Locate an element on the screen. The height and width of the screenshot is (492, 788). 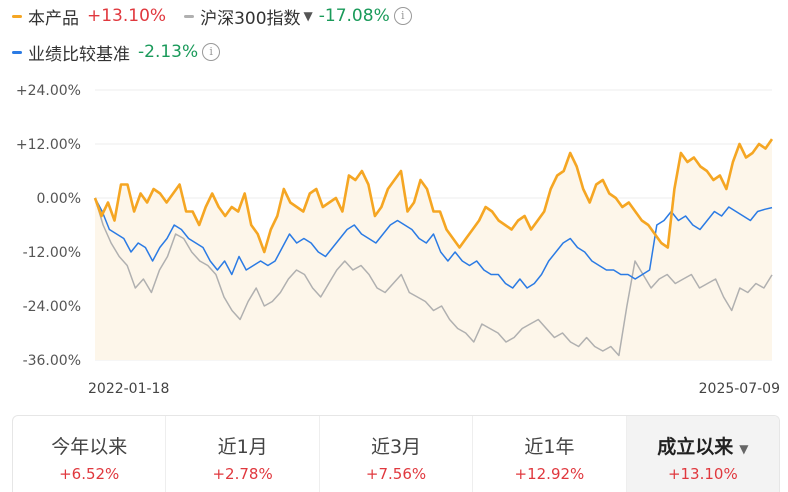
chevron-down-icon: ▼ is located at coordinates (744, 448).